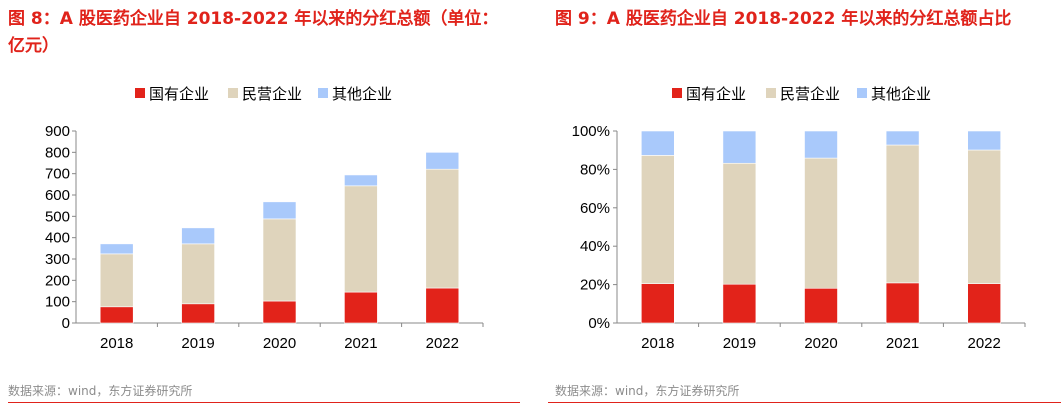 The width and height of the screenshot is (1061, 408). Describe the element at coordinates (57, 259) in the screenshot. I see `y-tick-label: 300` at that location.